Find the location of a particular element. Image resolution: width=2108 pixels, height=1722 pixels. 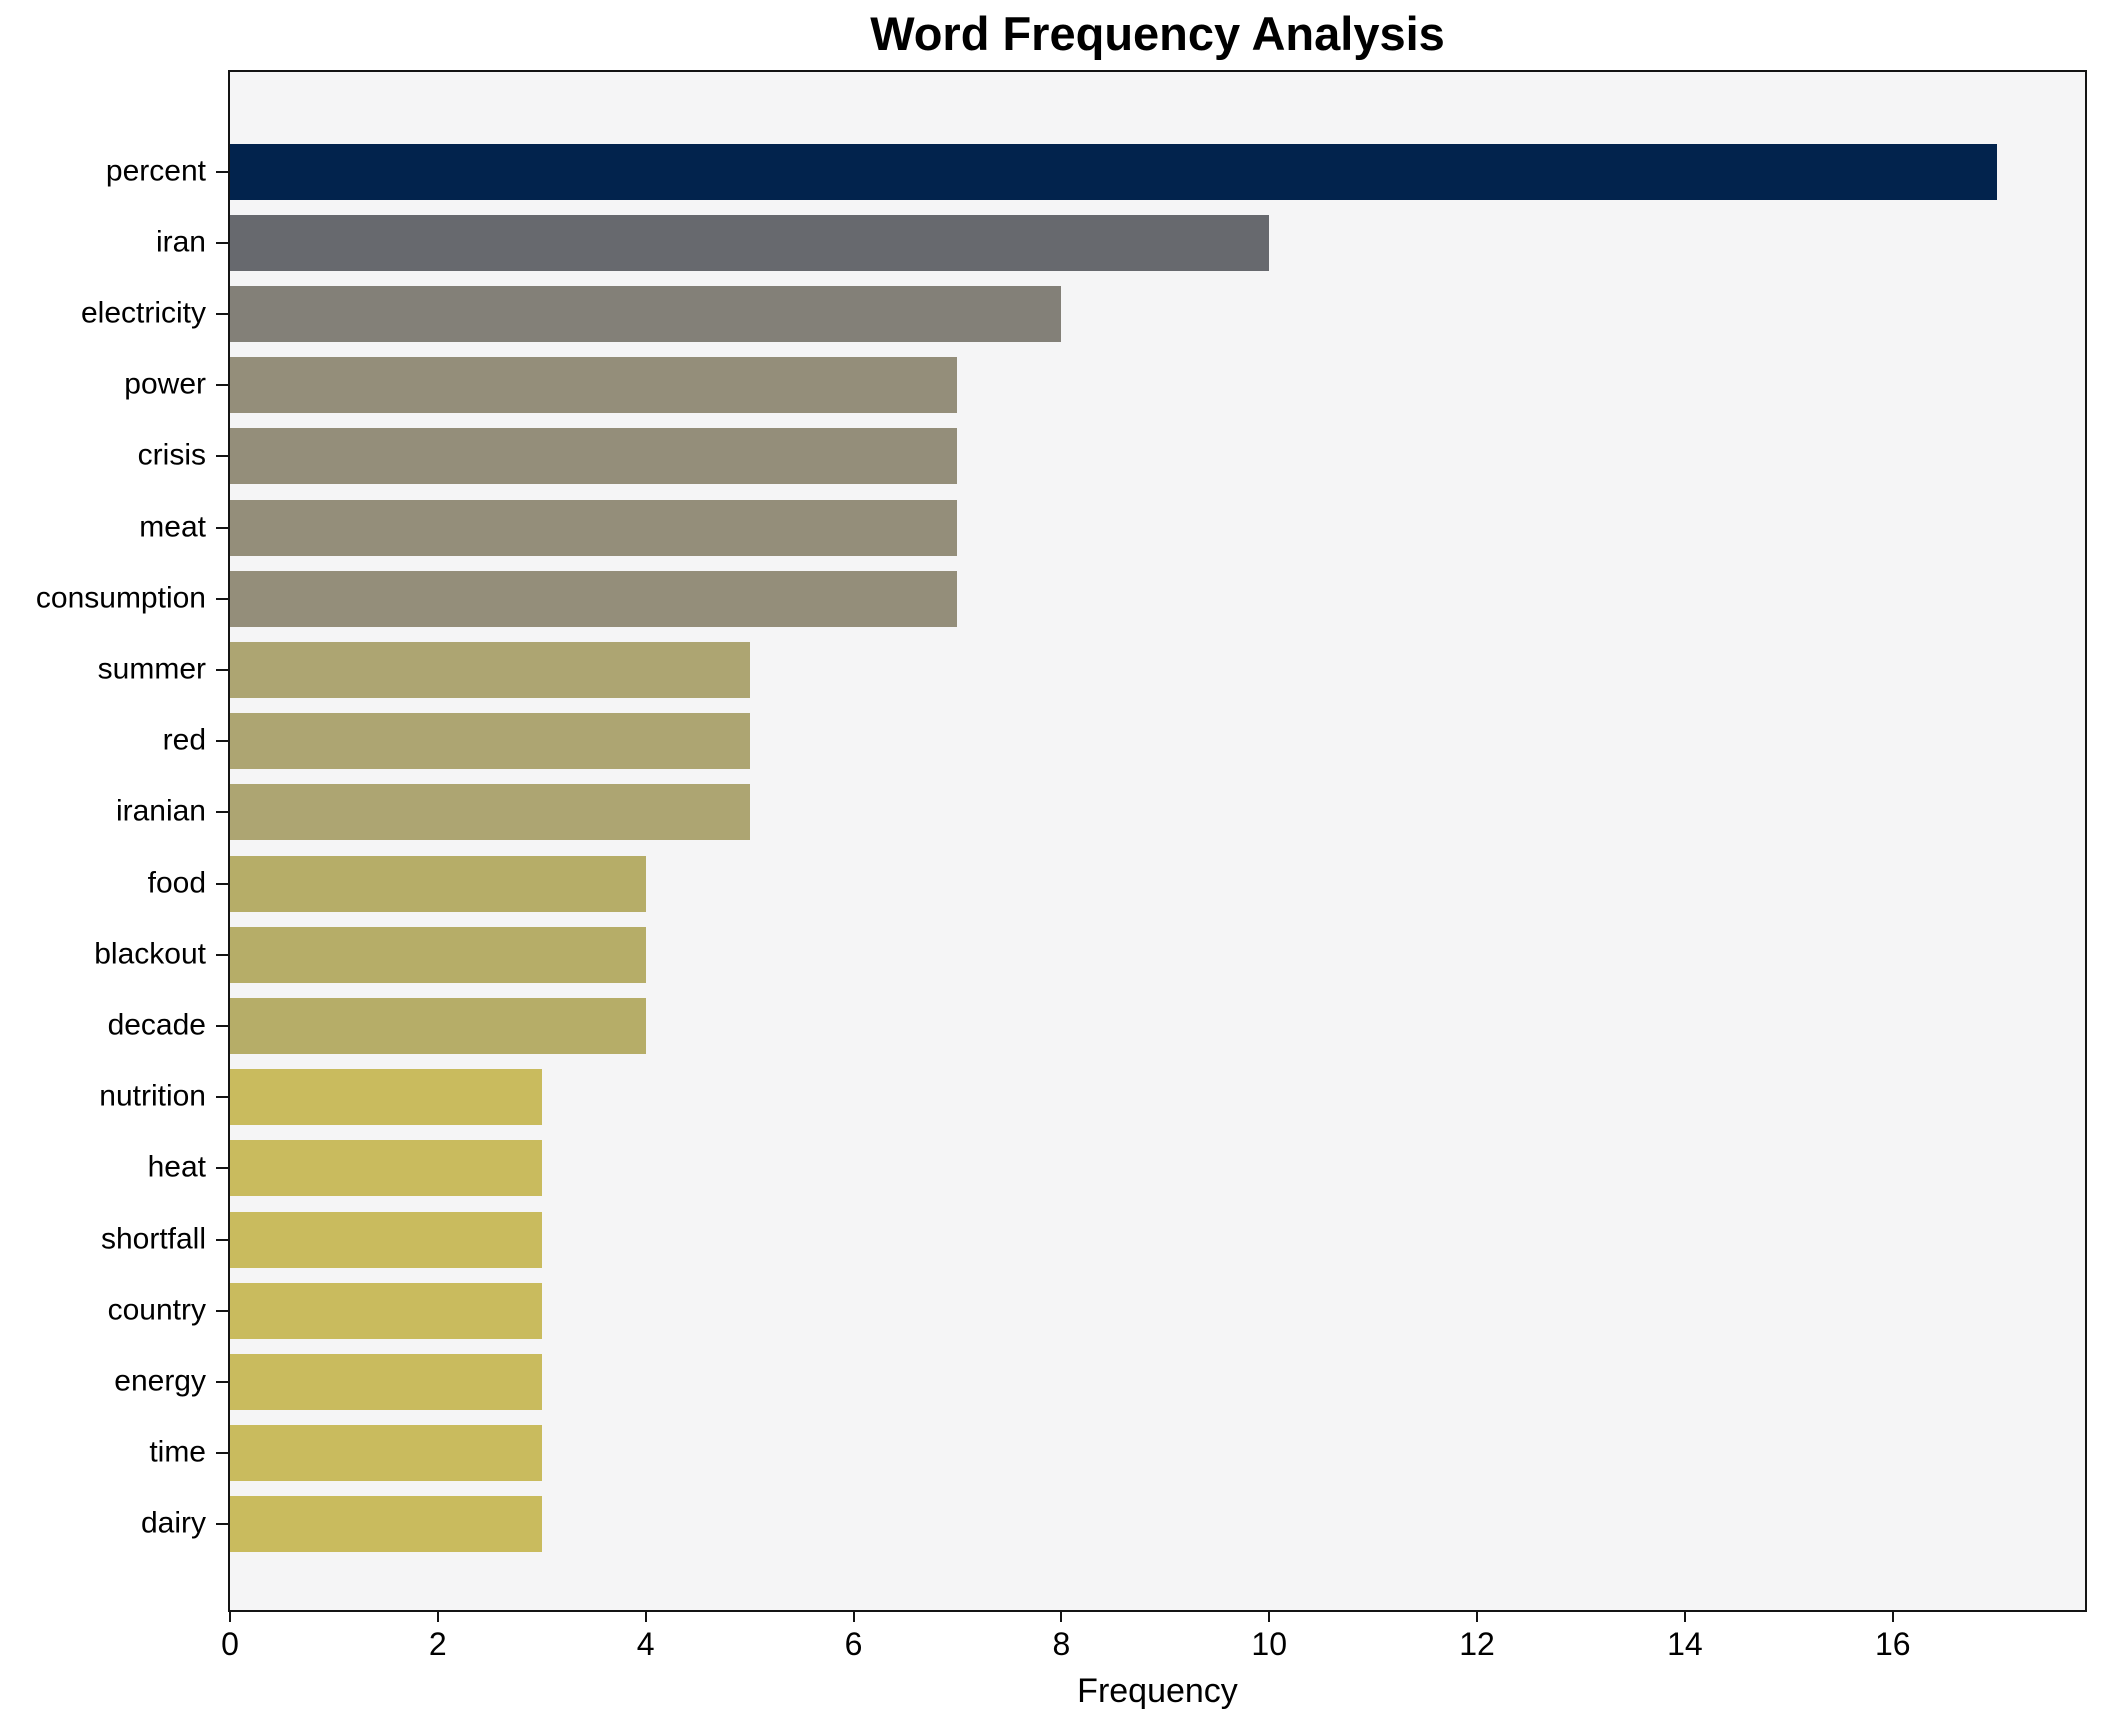

bar-row: decade is located at coordinates (1096, 1025).